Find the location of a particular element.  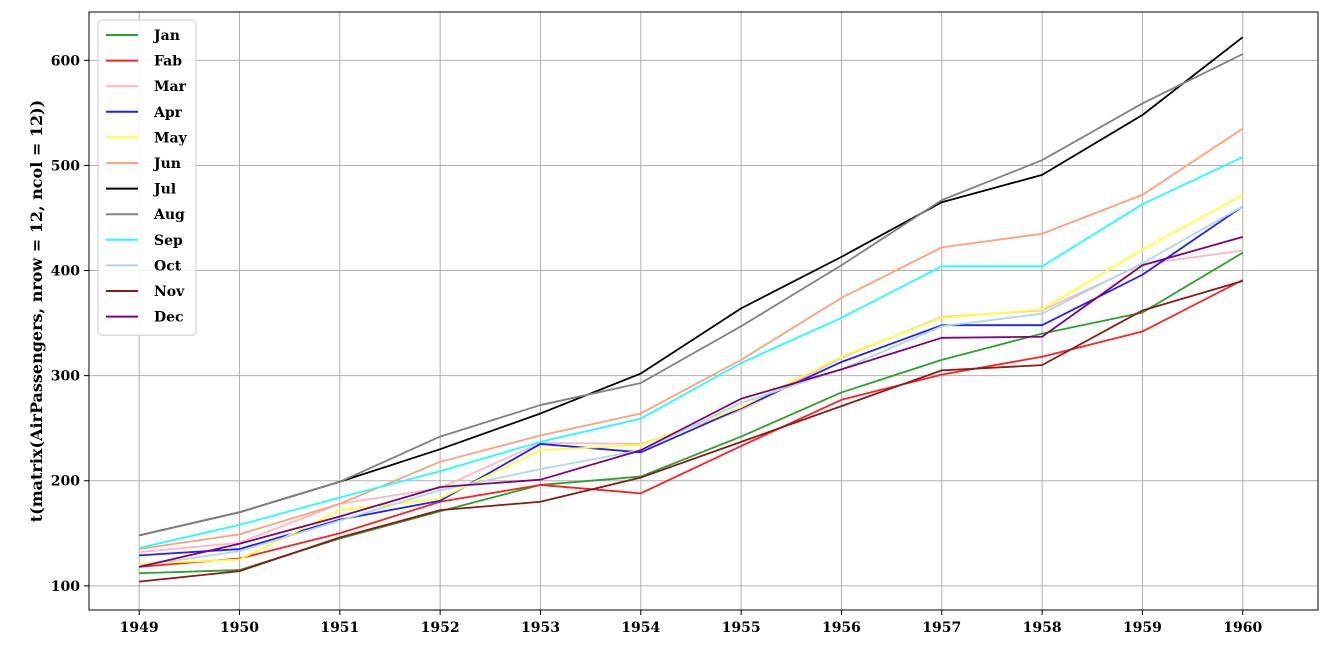

x-tick-label: 1960 is located at coordinates (1242, 628).